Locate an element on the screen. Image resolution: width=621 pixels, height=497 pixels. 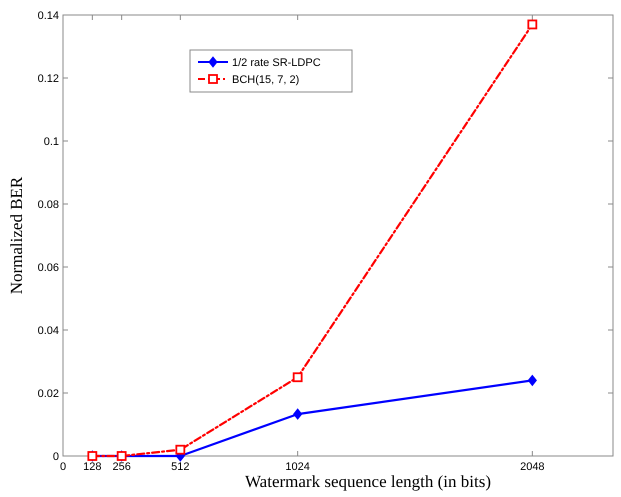
y-tick-label: 0.02 is located at coordinates (48, 394).